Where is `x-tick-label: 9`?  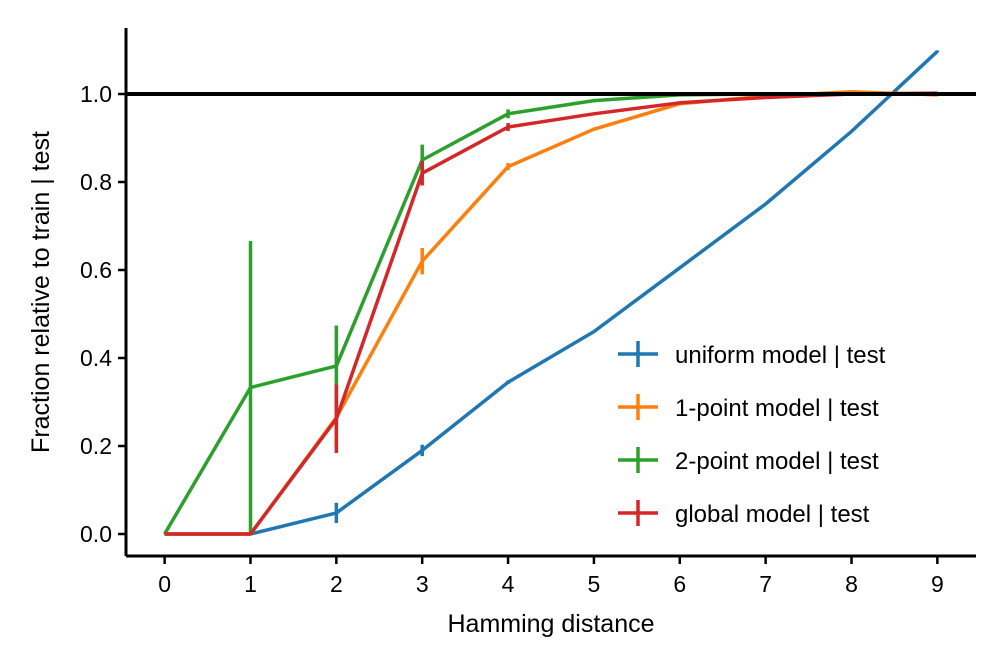
x-tick-label: 9 is located at coordinates (937, 584).